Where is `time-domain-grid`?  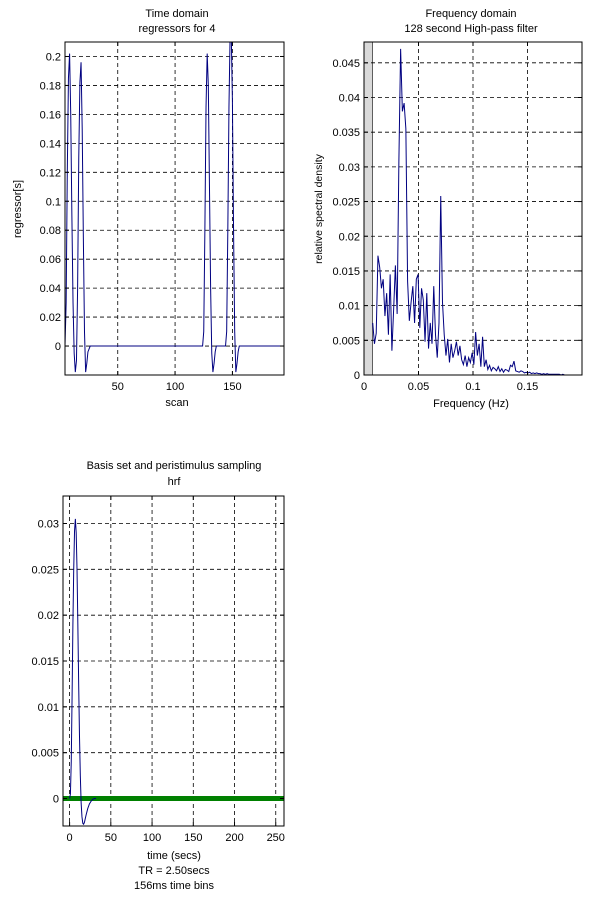 time-domain-grid is located at coordinates (174, 208).